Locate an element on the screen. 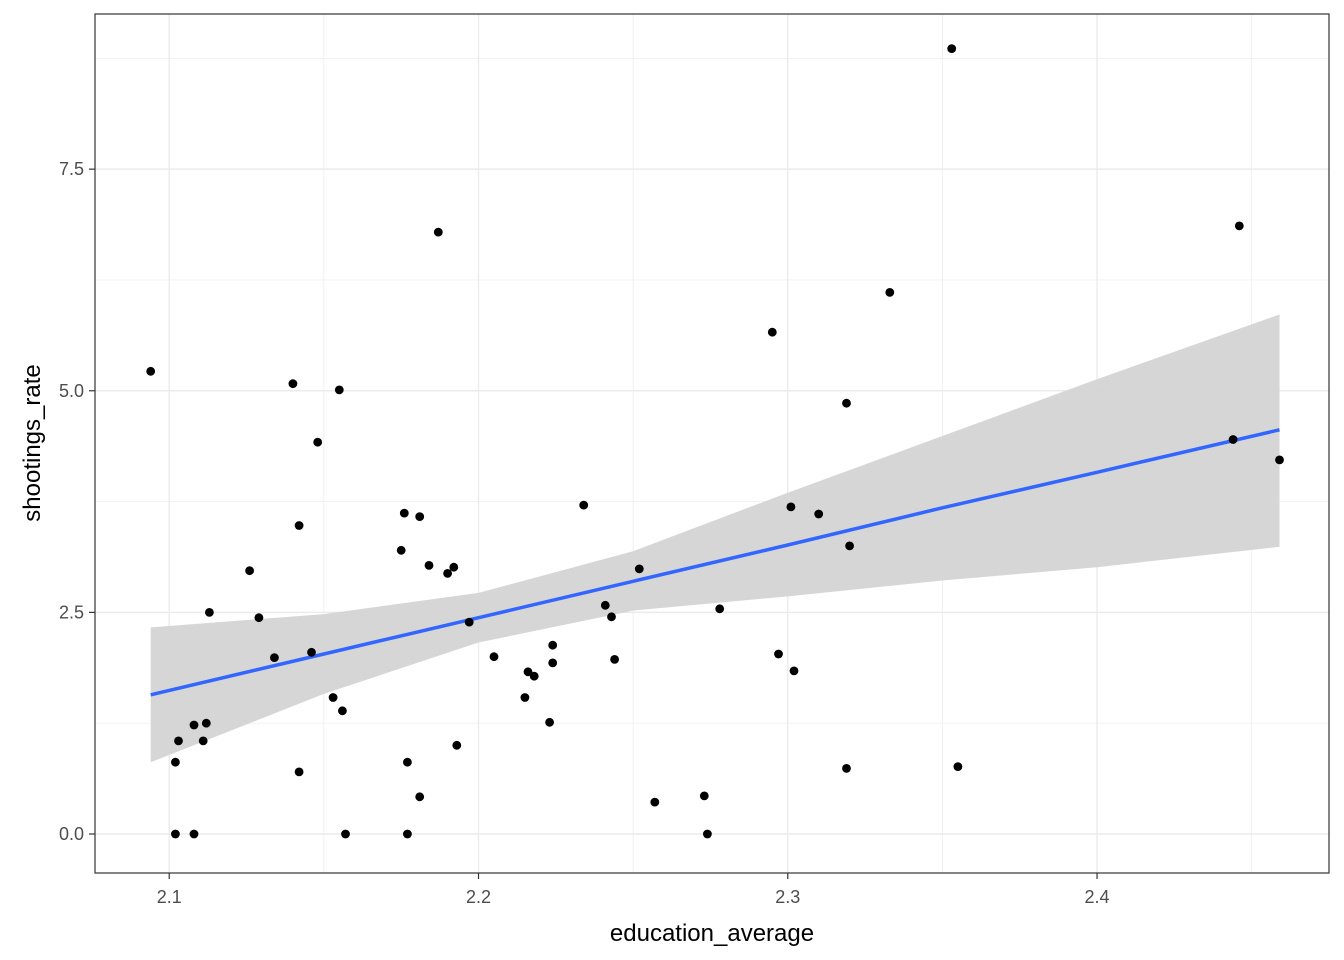  y-axis: 0.0 2.5 5.0 7.5 is located at coordinates (77, 501).